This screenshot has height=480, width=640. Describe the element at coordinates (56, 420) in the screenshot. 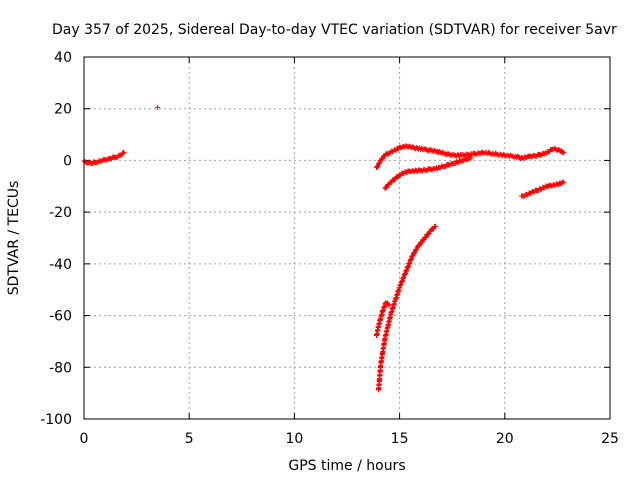

I see `y-tick-label: -100` at that location.